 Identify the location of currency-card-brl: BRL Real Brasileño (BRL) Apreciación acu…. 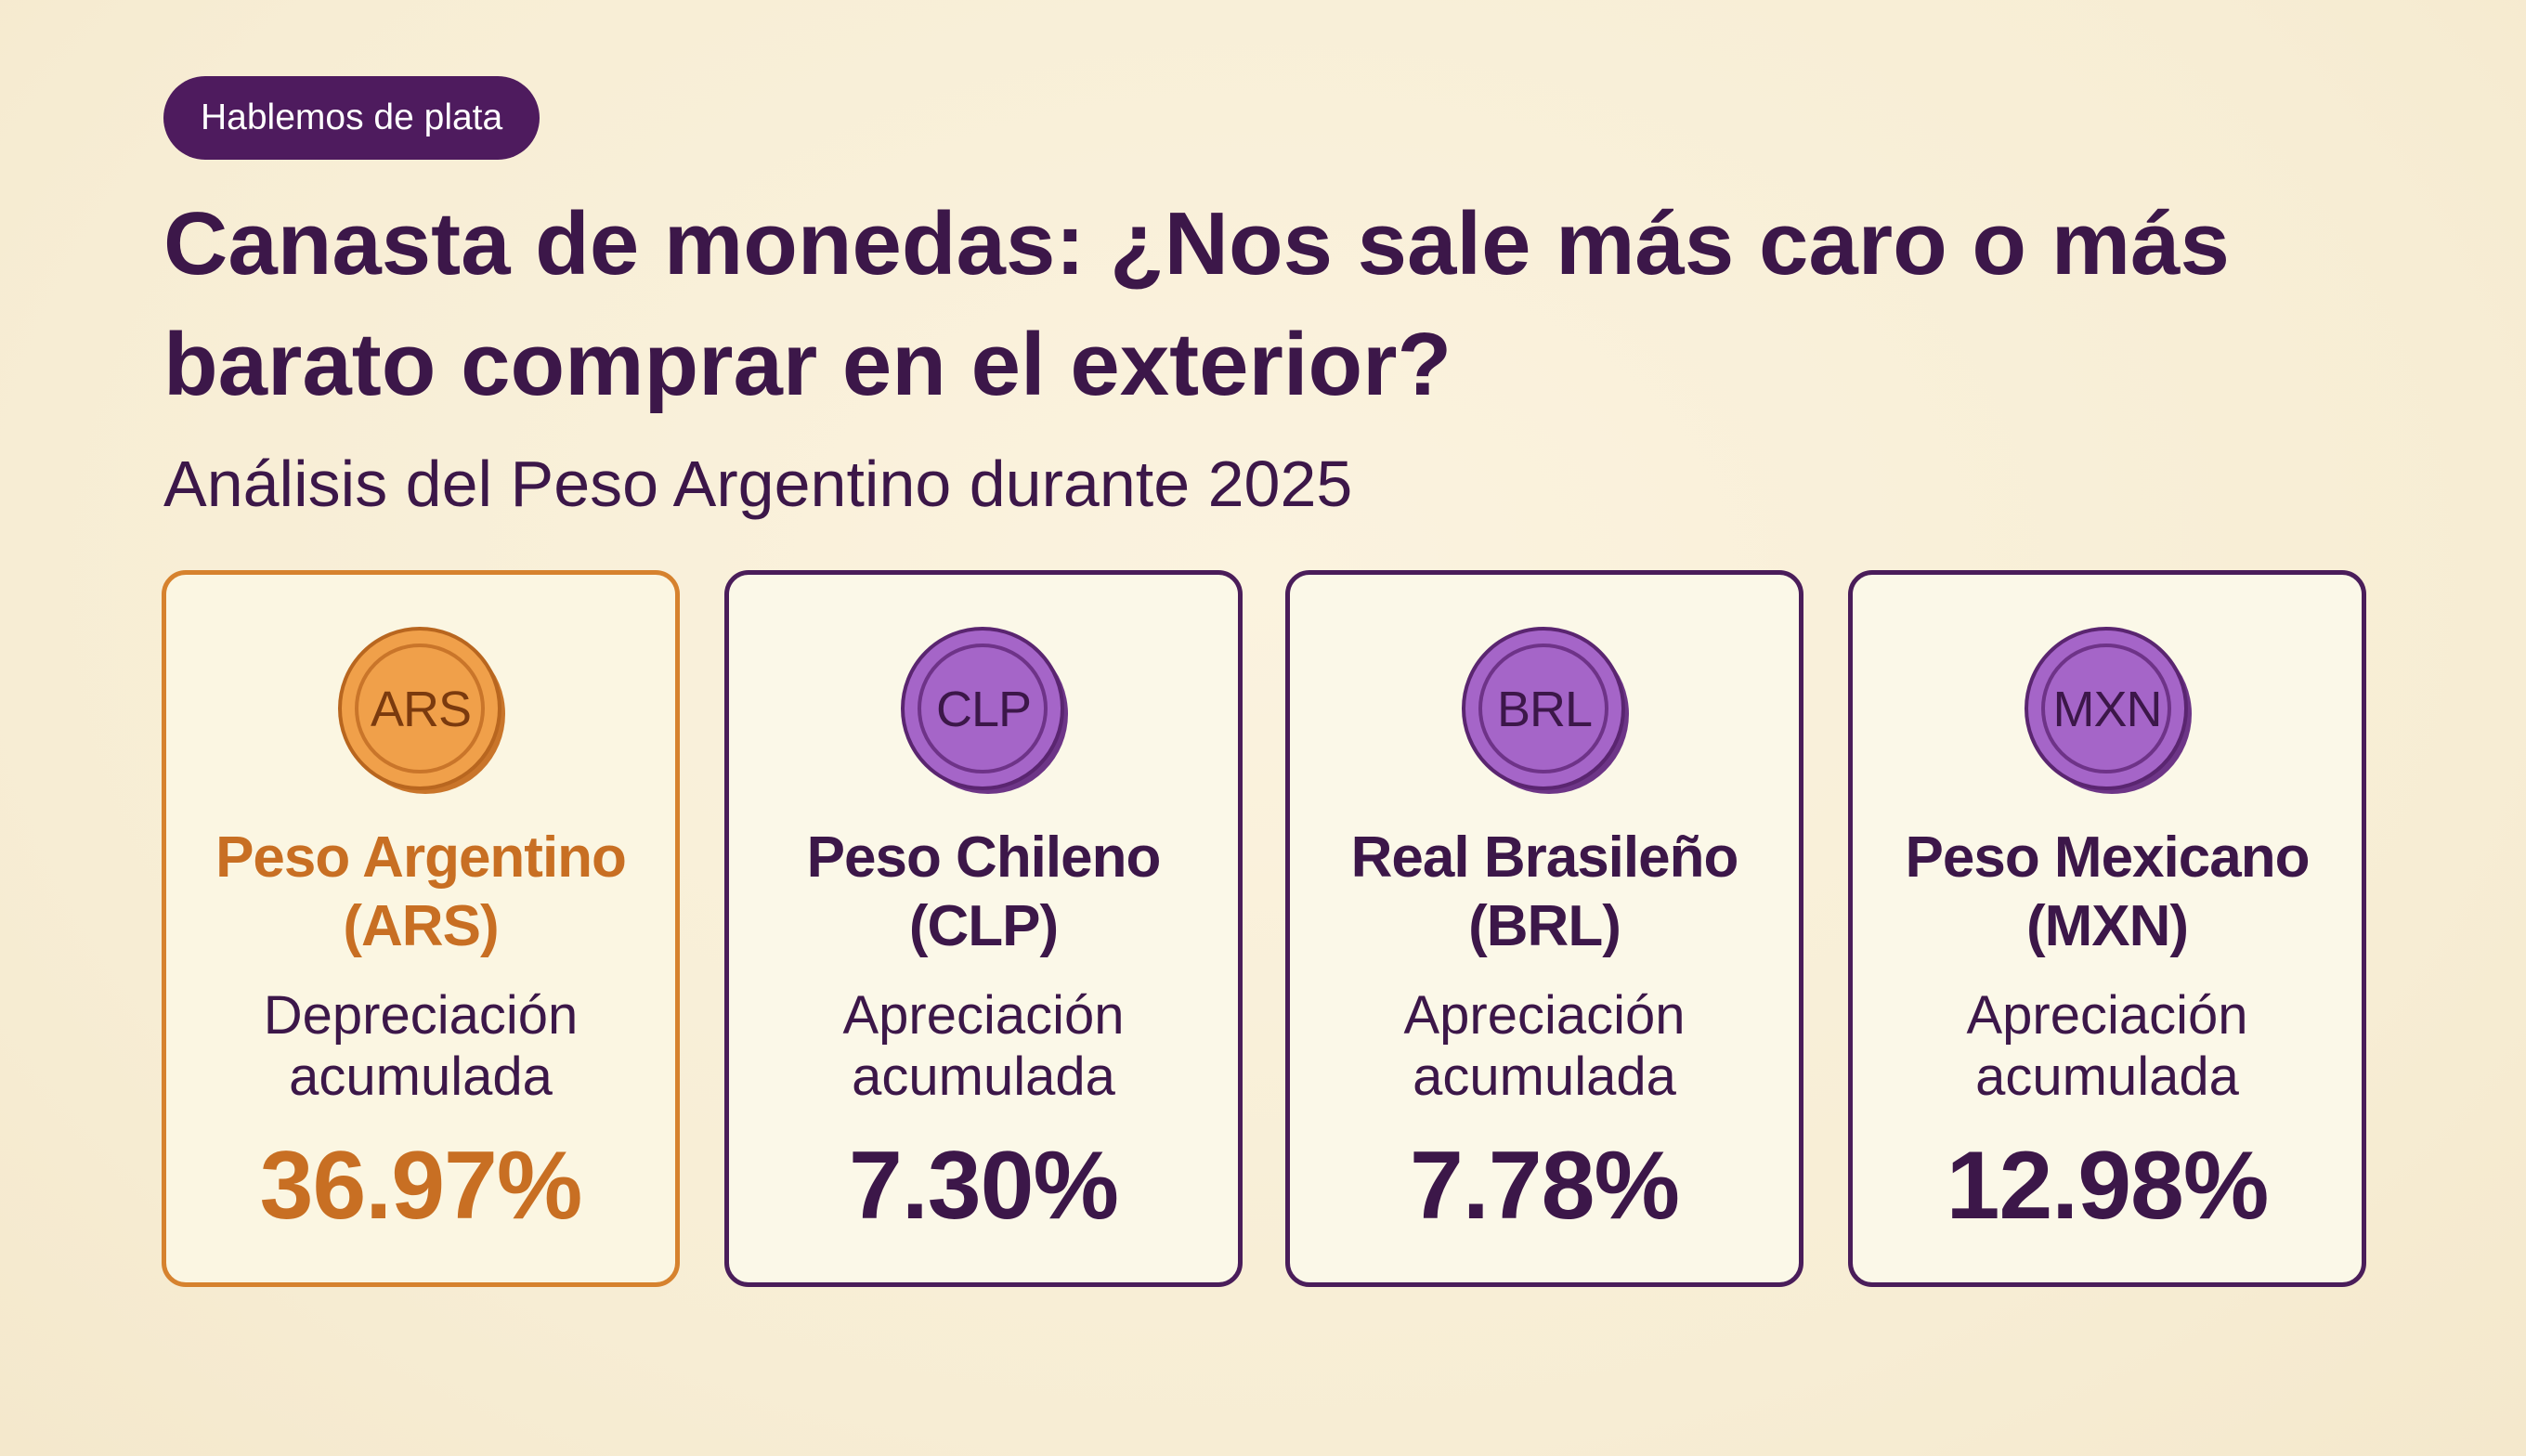
(1544, 928).